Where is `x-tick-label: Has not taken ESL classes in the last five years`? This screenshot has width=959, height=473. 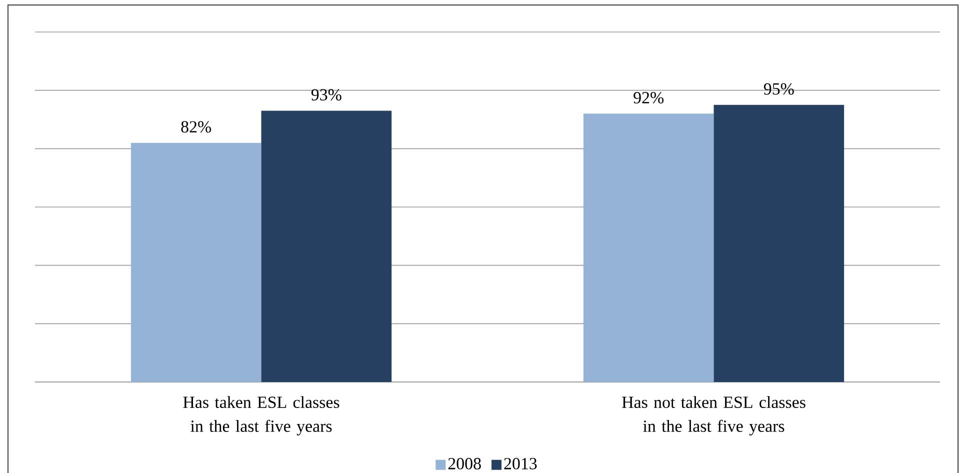
x-tick-label: Has not taken ESL classes in the last five years is located at coordinates (714, 416).